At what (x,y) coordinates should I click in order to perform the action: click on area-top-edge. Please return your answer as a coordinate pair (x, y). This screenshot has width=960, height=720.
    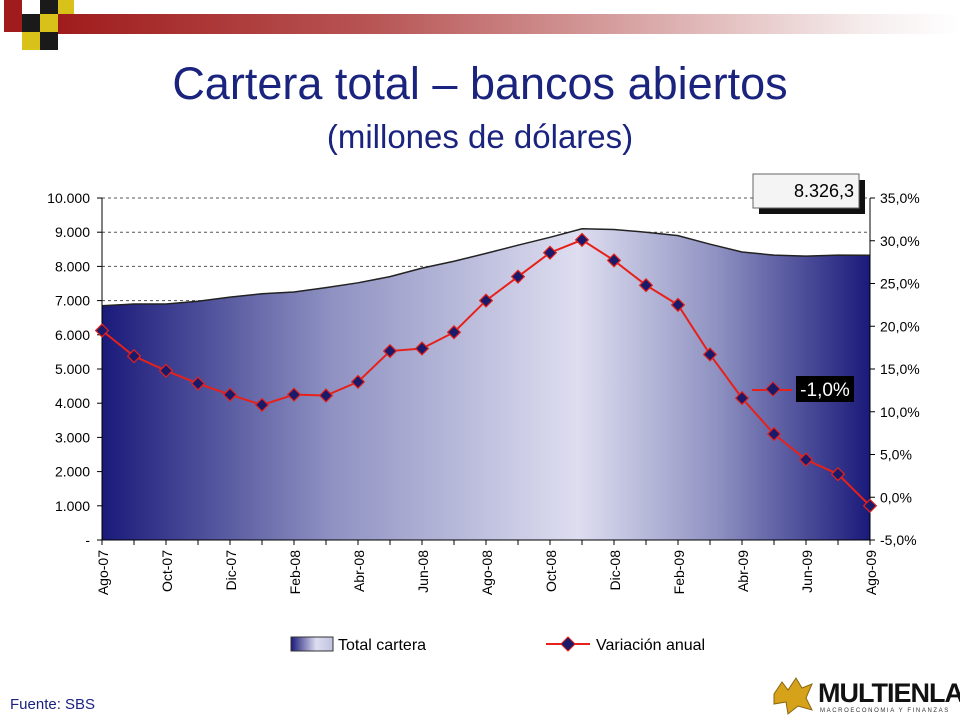
    Looking at the image, I should click on (486, 267).